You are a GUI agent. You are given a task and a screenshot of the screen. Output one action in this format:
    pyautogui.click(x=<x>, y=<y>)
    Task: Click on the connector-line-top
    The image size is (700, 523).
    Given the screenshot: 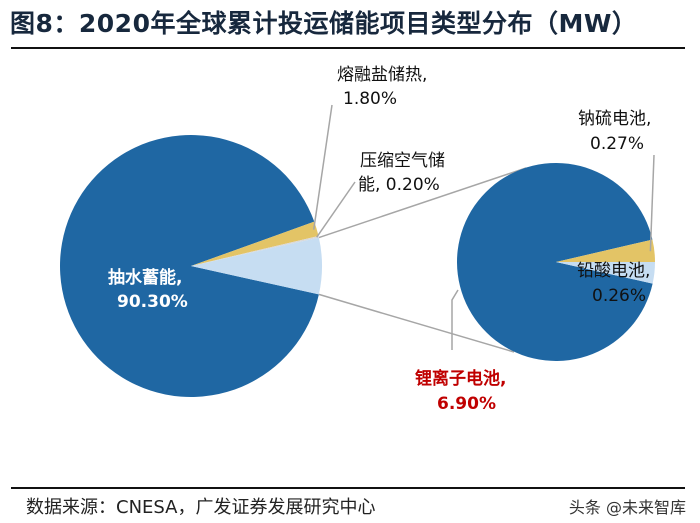 What is the action you would take?
    pyautogui.click(x=422, y=203)
    